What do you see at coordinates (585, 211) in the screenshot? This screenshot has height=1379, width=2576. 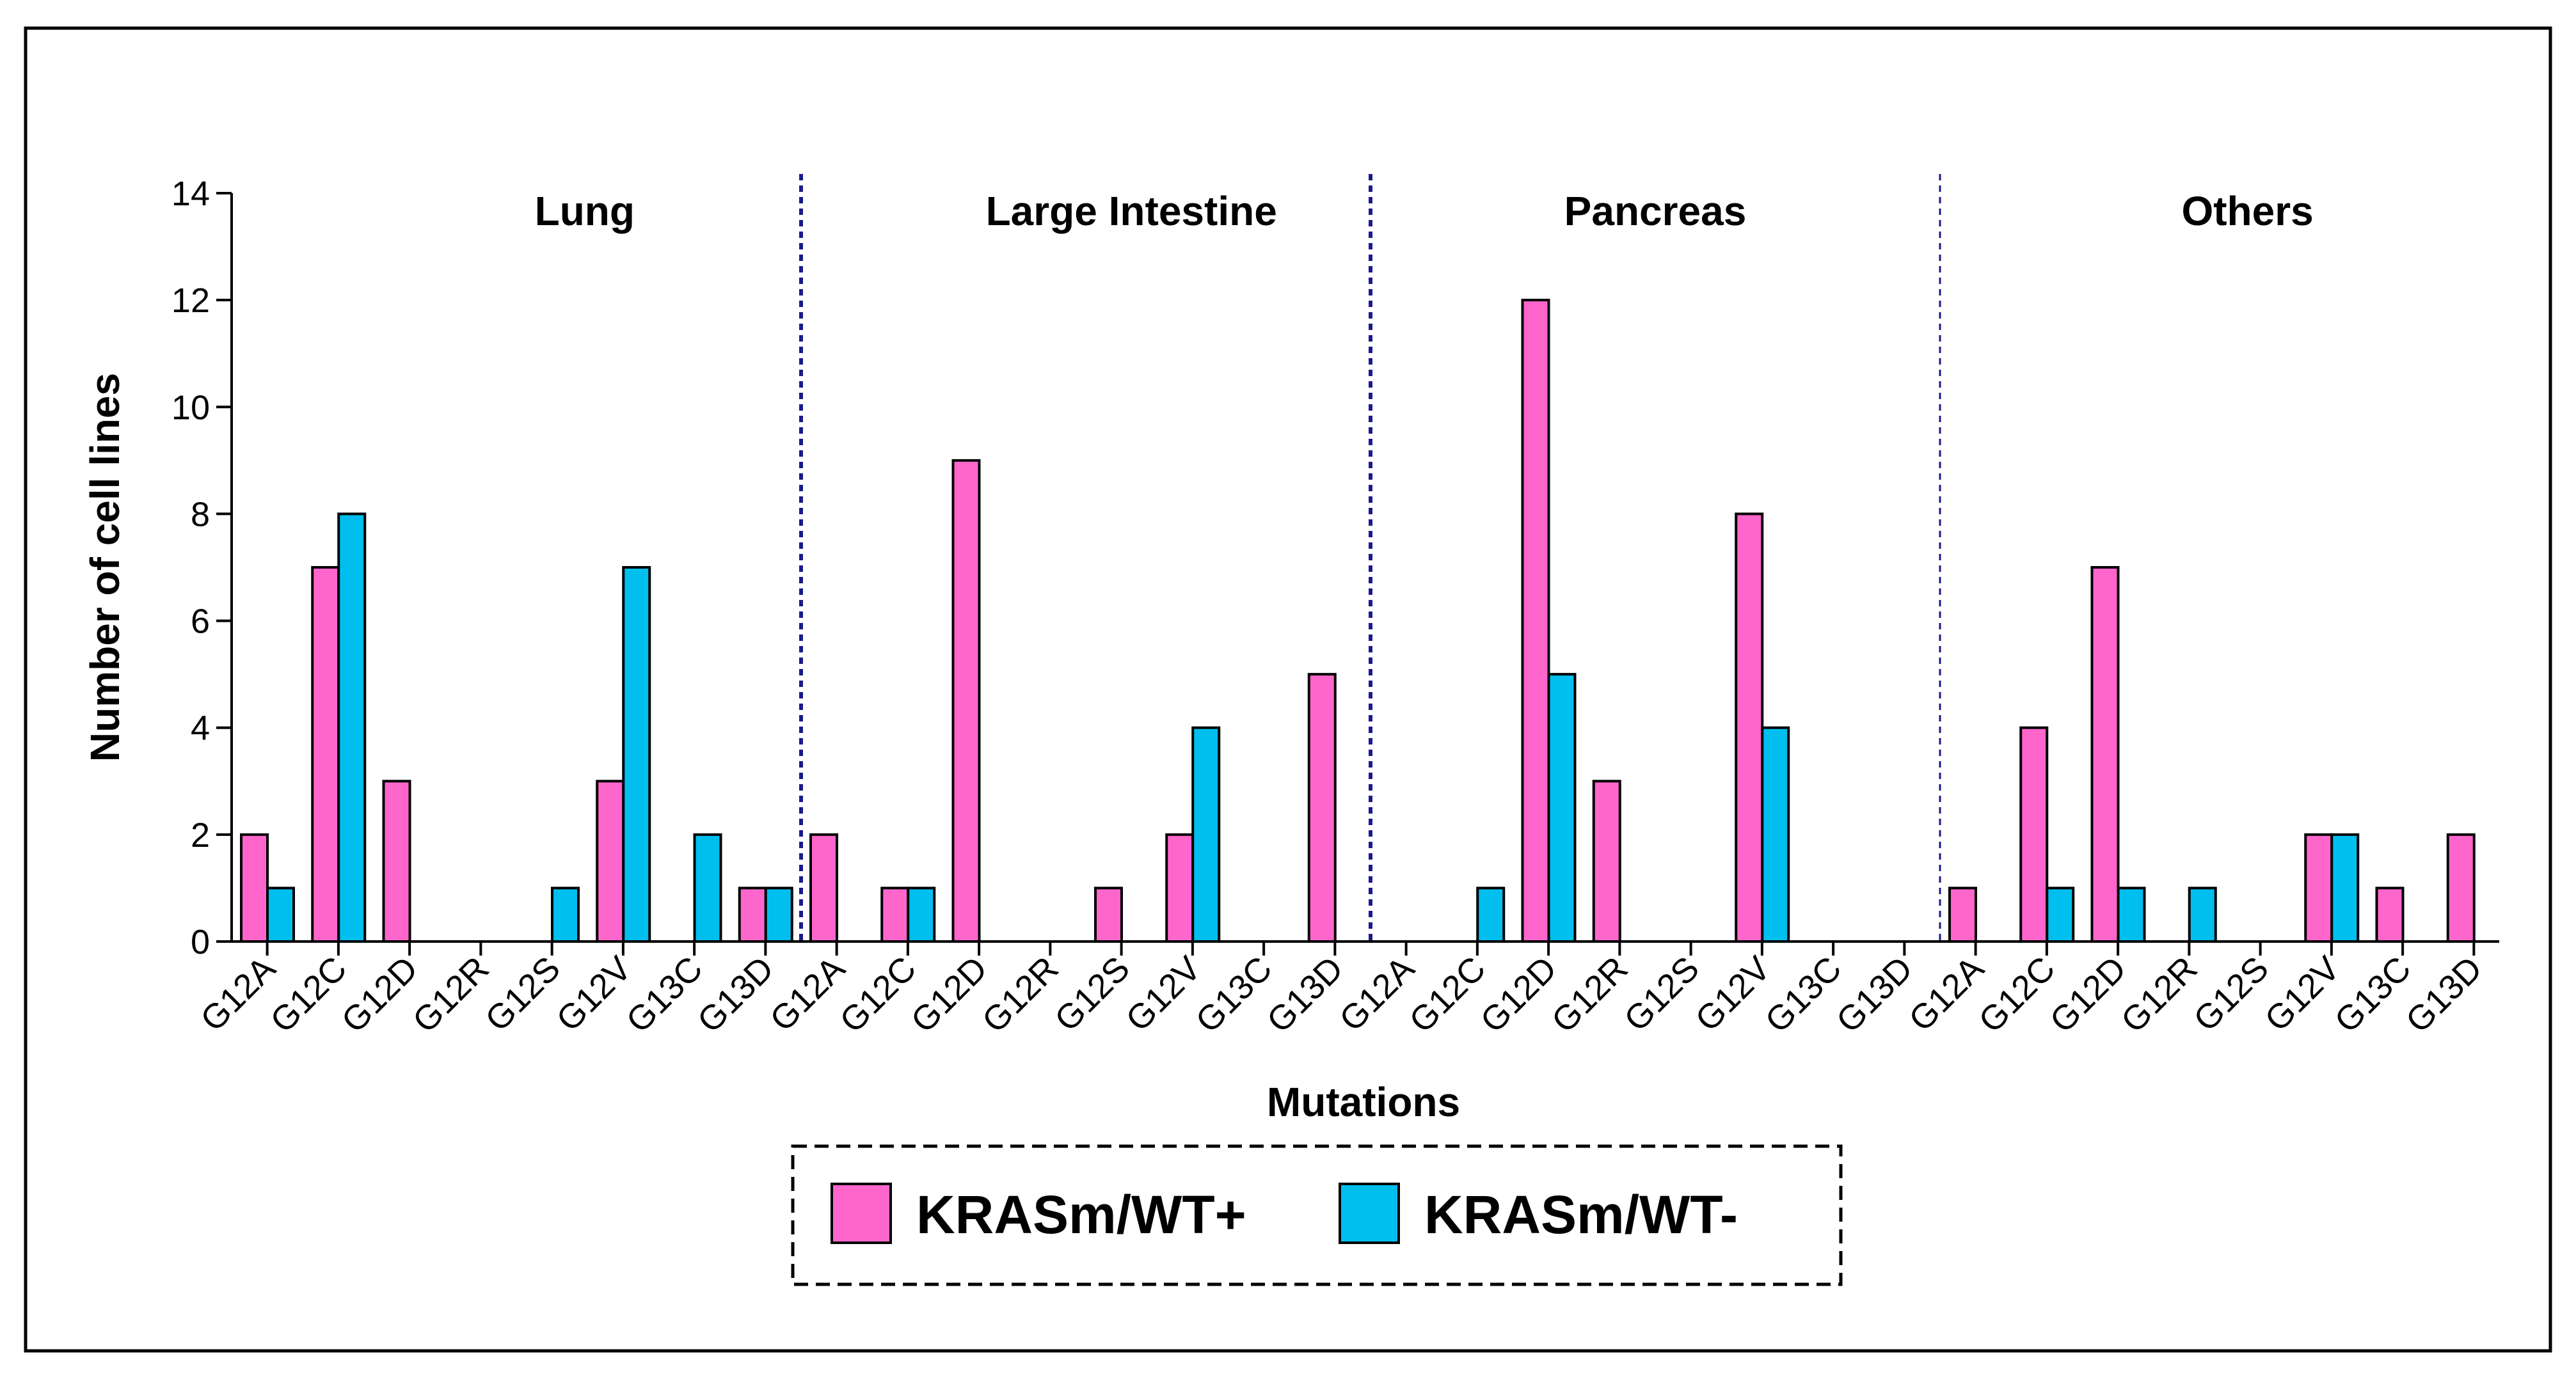 I see `group-label: Lung` at bounding box center [585, 211].